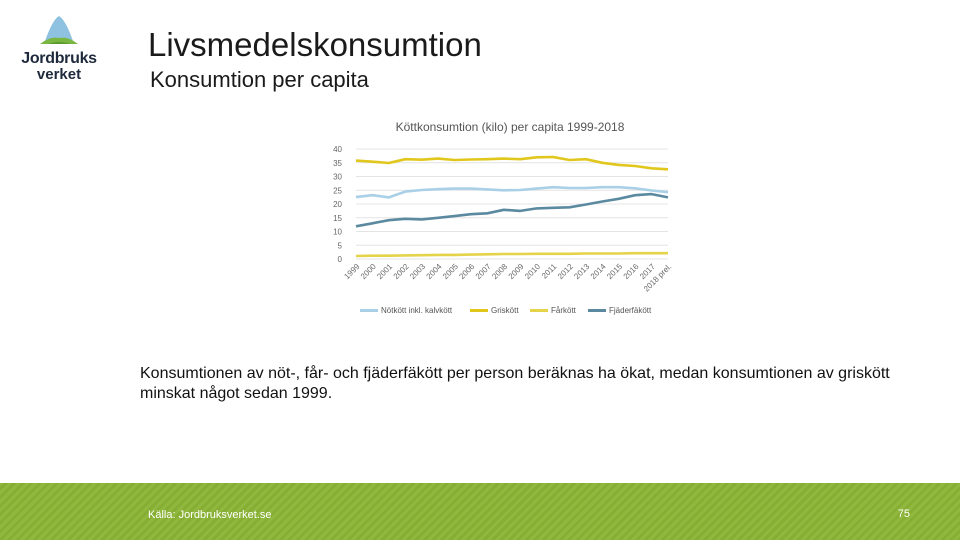 The height and width of the screenshot is (540, 960). What do you see at coordinates (337, 232) in the screenshot?
I see `y-tick-label: 10` at bounding box center [337, 232].